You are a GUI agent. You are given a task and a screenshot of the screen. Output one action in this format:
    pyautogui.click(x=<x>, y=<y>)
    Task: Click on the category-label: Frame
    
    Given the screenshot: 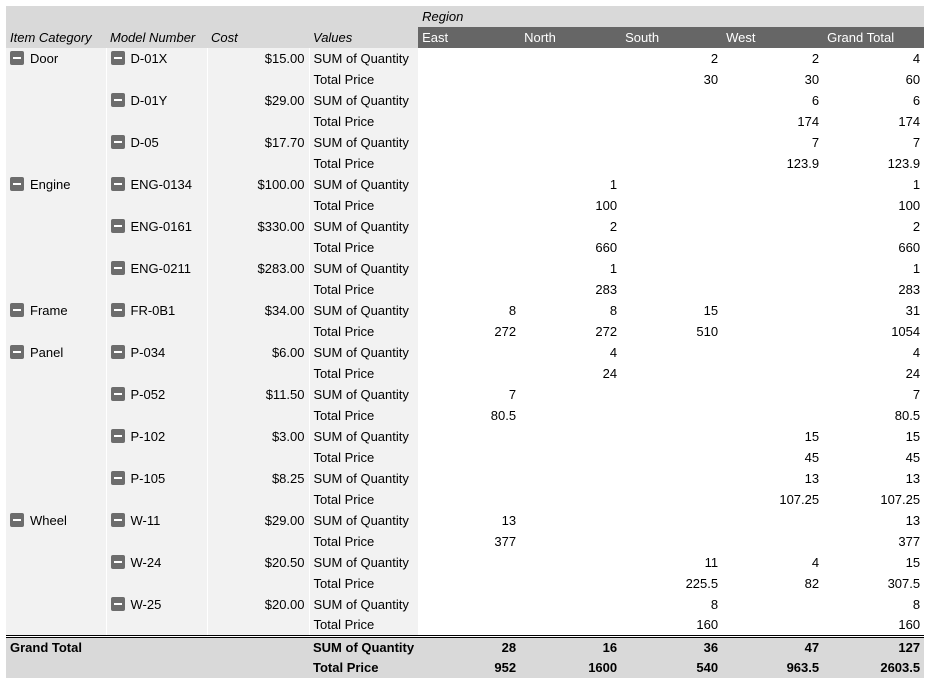 What is the action you would take?
    pyautogui.click(x=49, y=310)
    